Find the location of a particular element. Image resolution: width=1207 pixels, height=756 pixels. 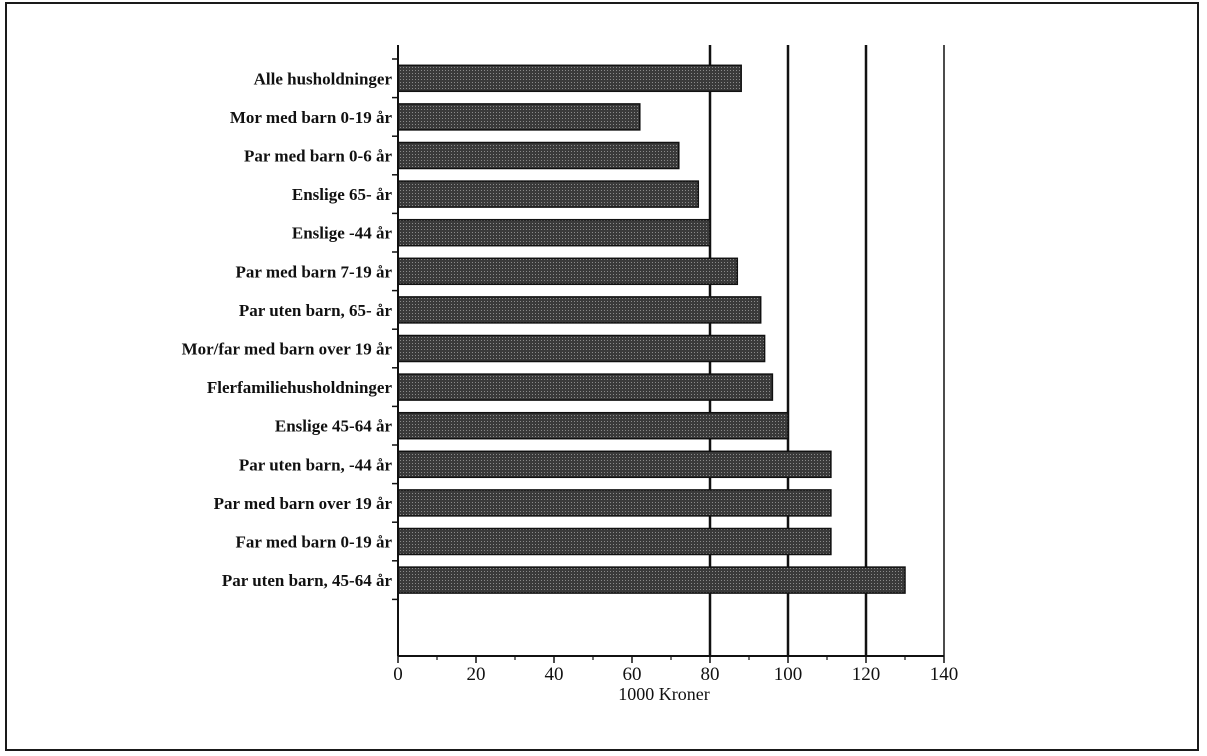

category-label-8: Flerfamiliehusholdninger is located at coordinates (300, 387).